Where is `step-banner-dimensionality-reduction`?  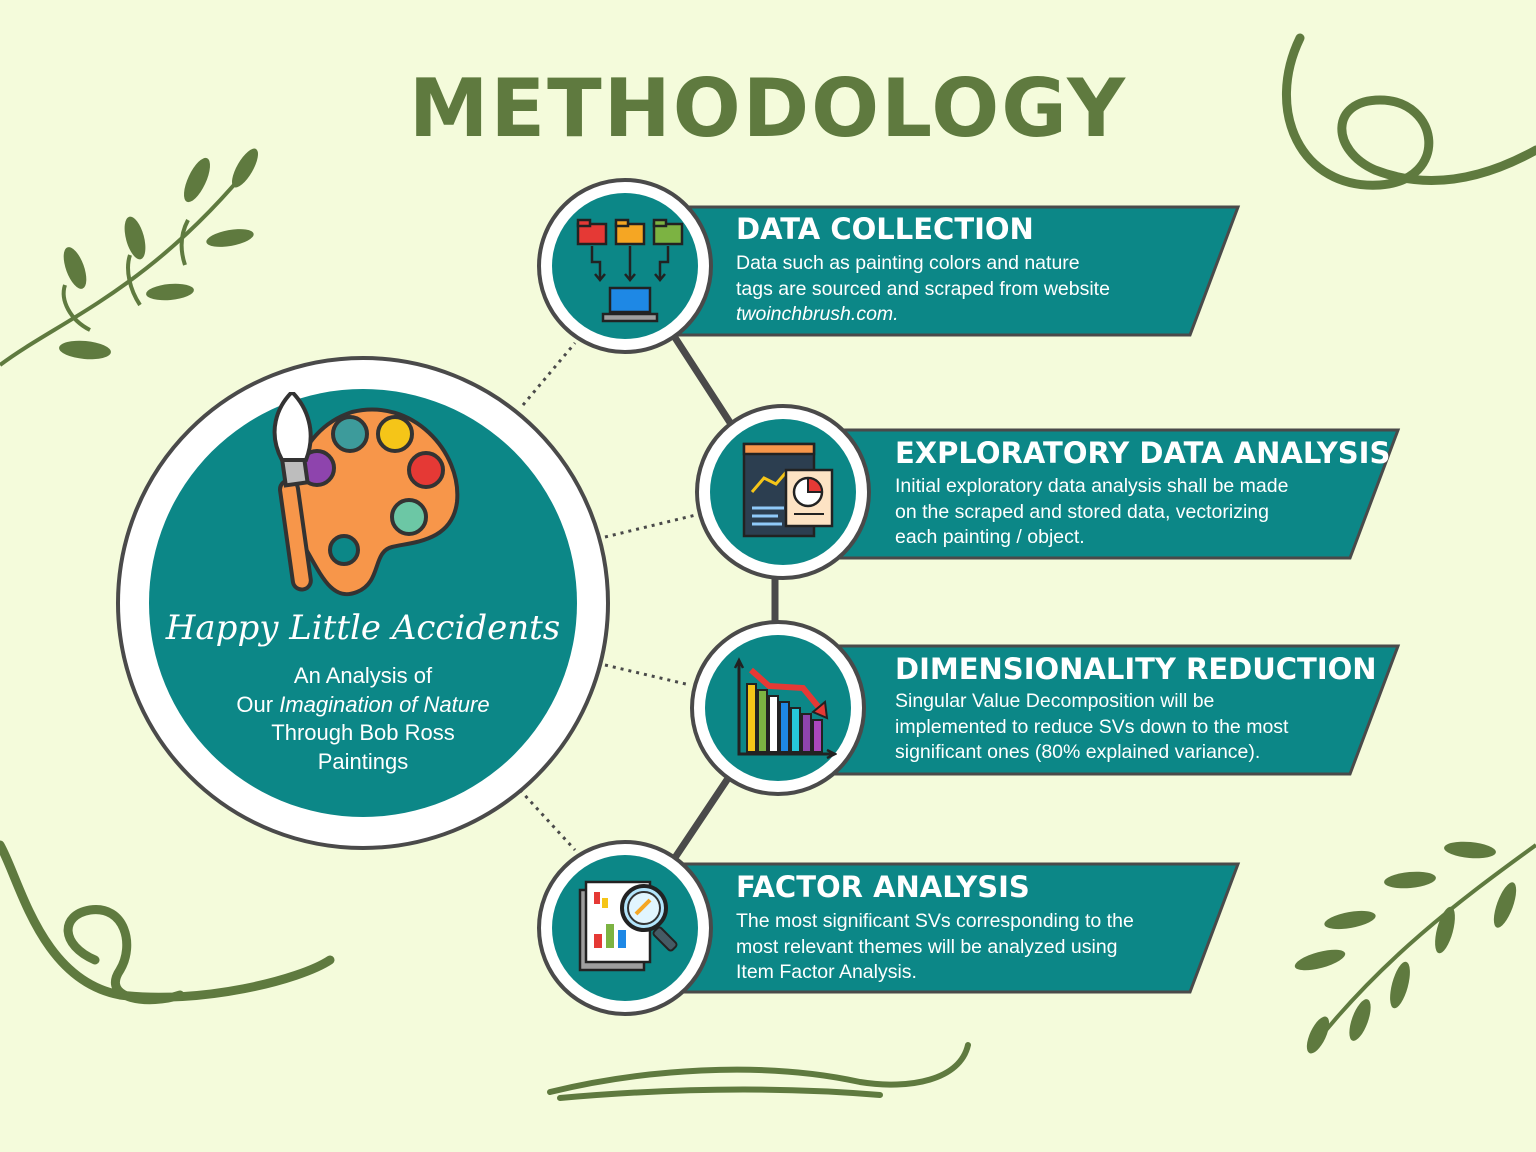 step-banner-dimensionality-reduction is located at coordinates (1080, 710).